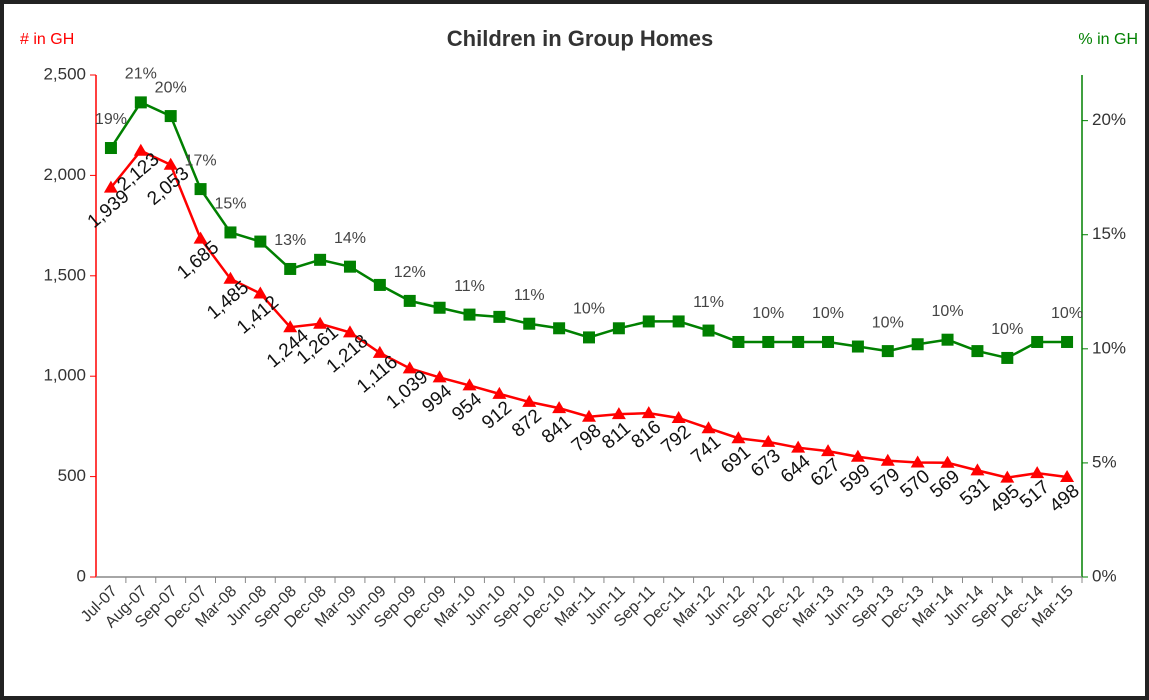 The height and width of the screenshot is (700, 1149). What do you see at coordinates (111, 119) in the screenshot?
I see `data-label: 19%` at bounding box center [111, 119].